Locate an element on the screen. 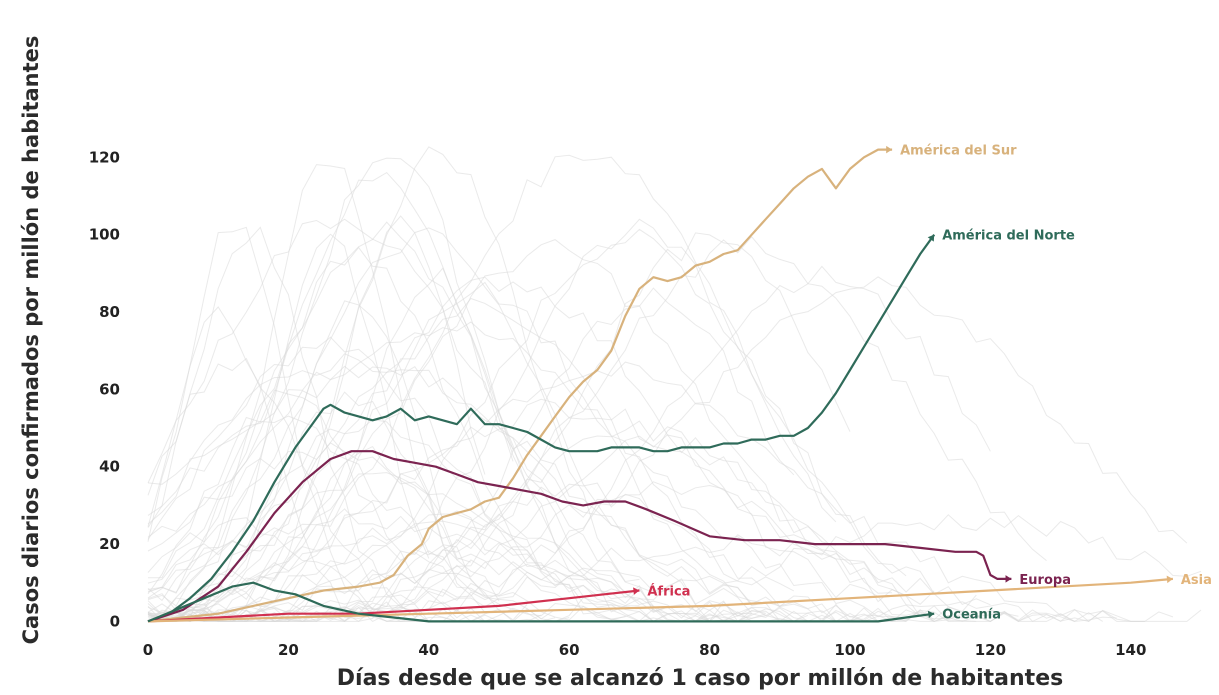 The height and width of the screenshot is (695, 1219). series-line-áfrica is located at coordinates (393, 606).